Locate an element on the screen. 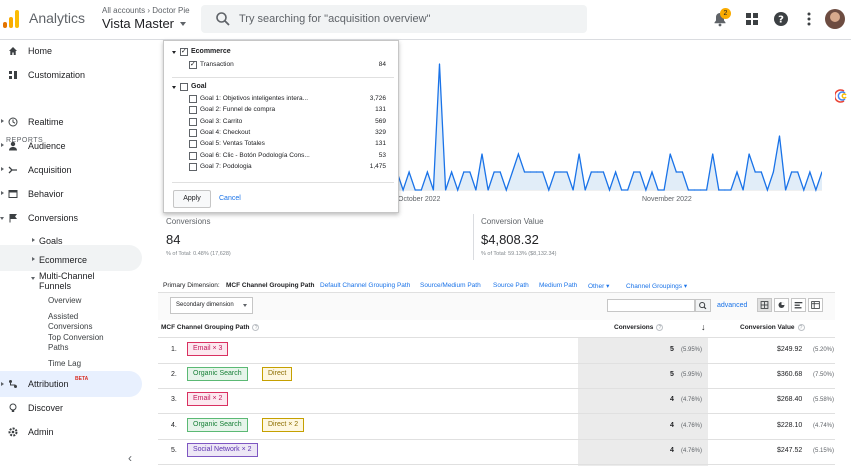  sidebar-item-multi-channel: Multi-Channel Funnels is located at coordinates (67, 281).